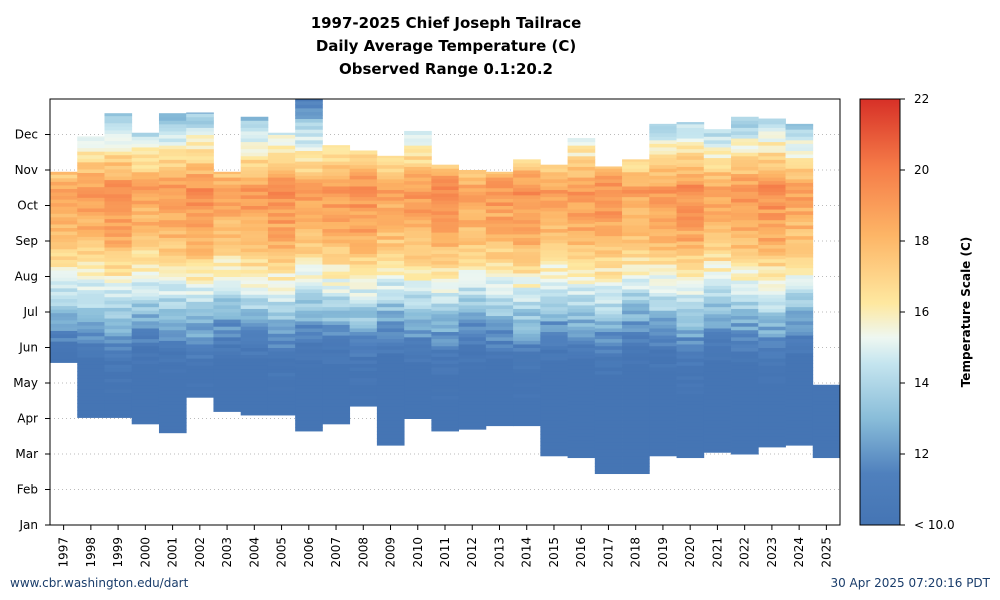 This screenshot has height=600, width=1000. I want to click on chart-title-line-1: 1997-2025 Chief Joseph Tailrace, so click(446, 23).